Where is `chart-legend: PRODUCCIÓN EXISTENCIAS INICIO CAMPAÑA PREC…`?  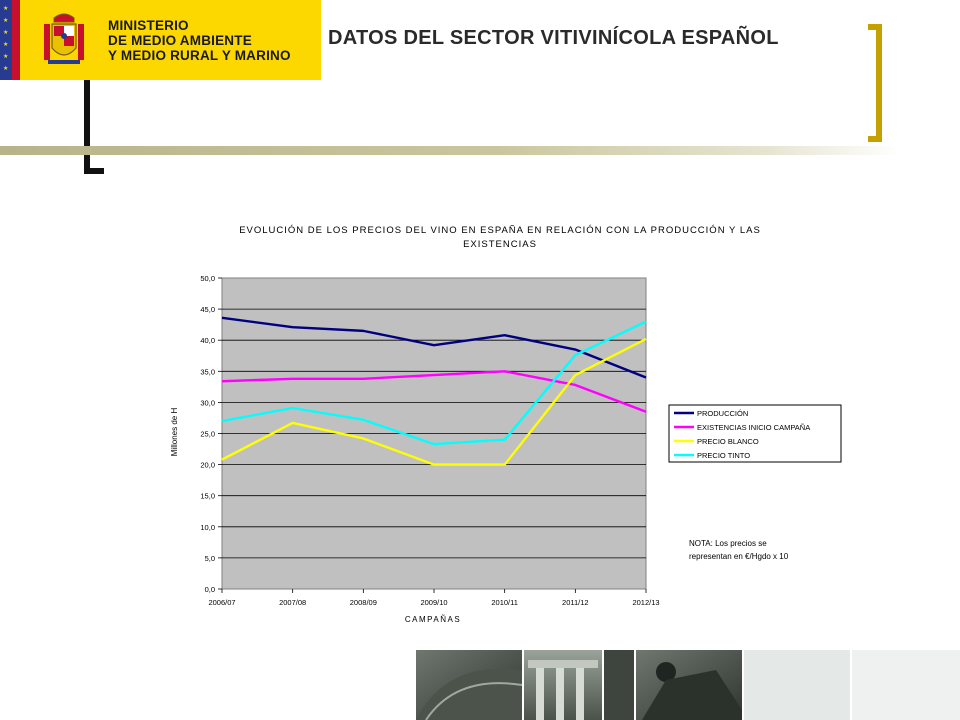
chart-legend: PRODUCCIÓN EXISTENCIAS INICIO CAMPAÑA PREC… is located at coordinates (755, 433).